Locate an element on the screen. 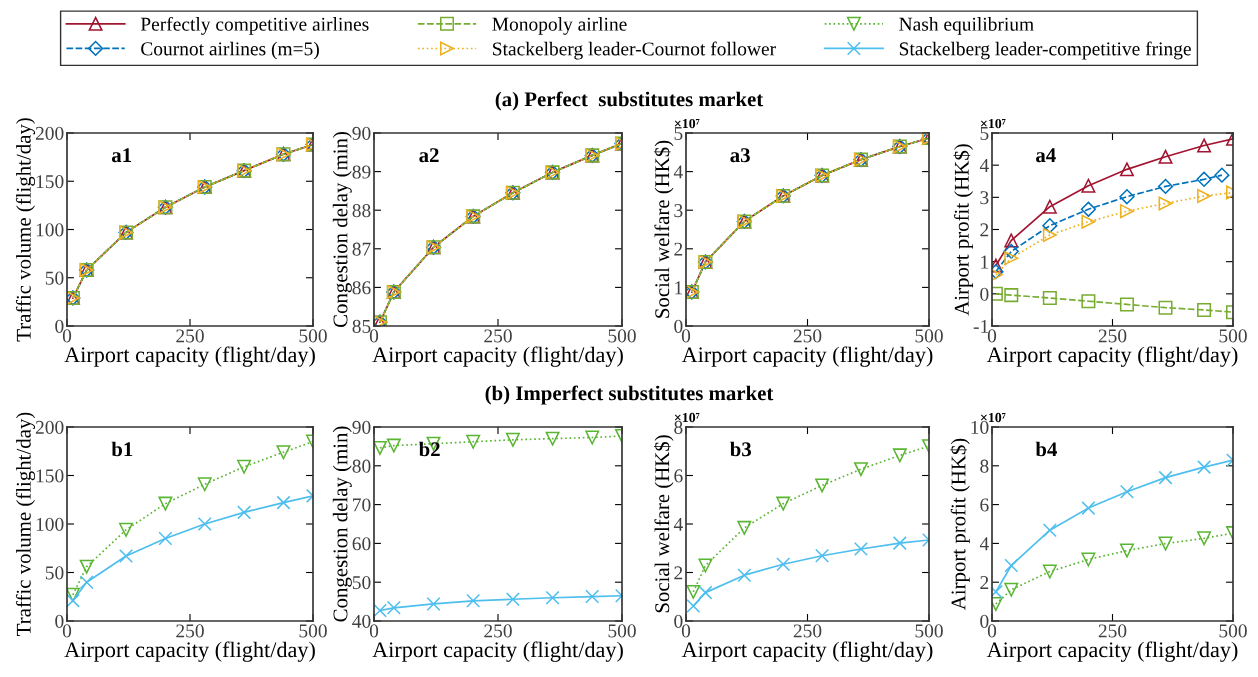 The width and height of the screenshot is (1258, 677). legend-label: Monopoly airline is located at coordinates (559, 26).